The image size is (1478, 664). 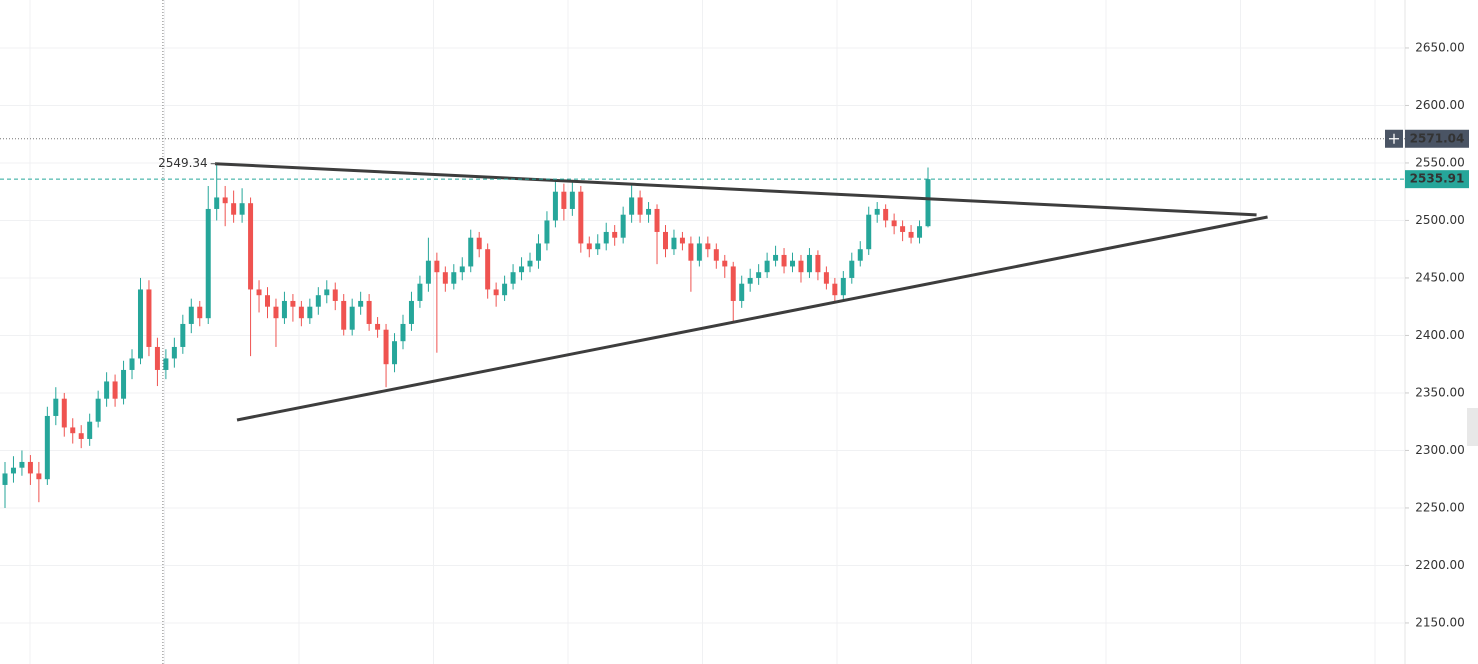 What do you see at coordinates (1440, 47) in the screenshot?
I see `y-tick-label: 2650.00` at bounding box center [1440, 47].